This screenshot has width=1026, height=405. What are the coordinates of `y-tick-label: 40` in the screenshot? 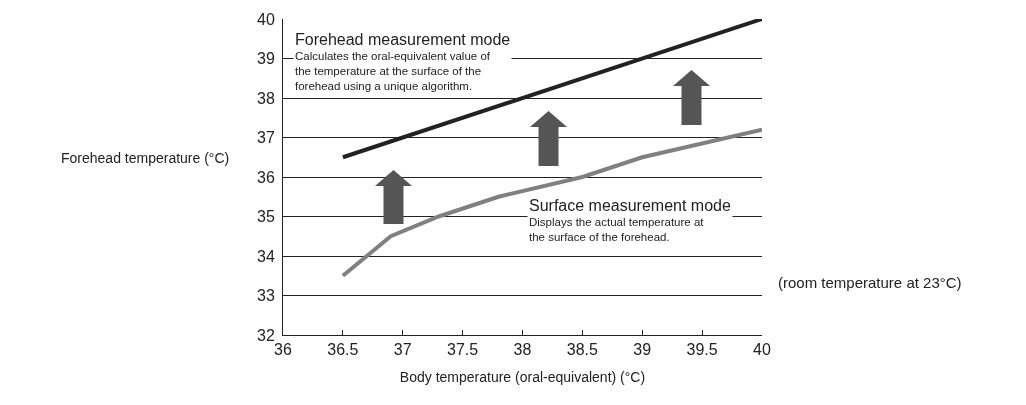 It's located at (266, 19).